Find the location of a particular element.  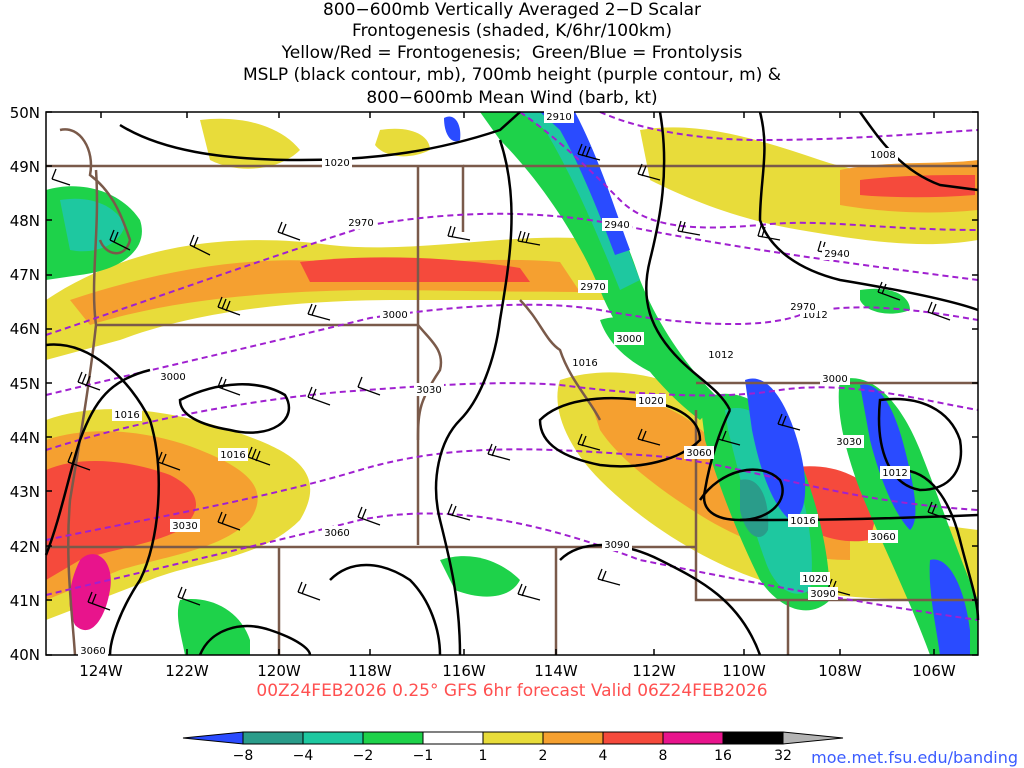

mslp-label: 1008 is located at coordinates (6, 1).